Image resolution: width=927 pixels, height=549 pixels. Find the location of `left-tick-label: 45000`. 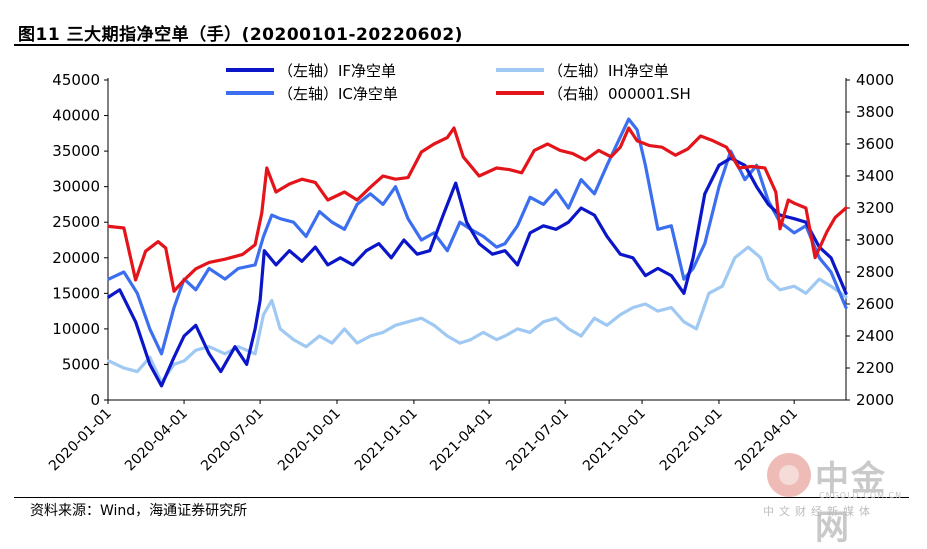

left-tick-label: 45000 is located at coordinates (76, 80).